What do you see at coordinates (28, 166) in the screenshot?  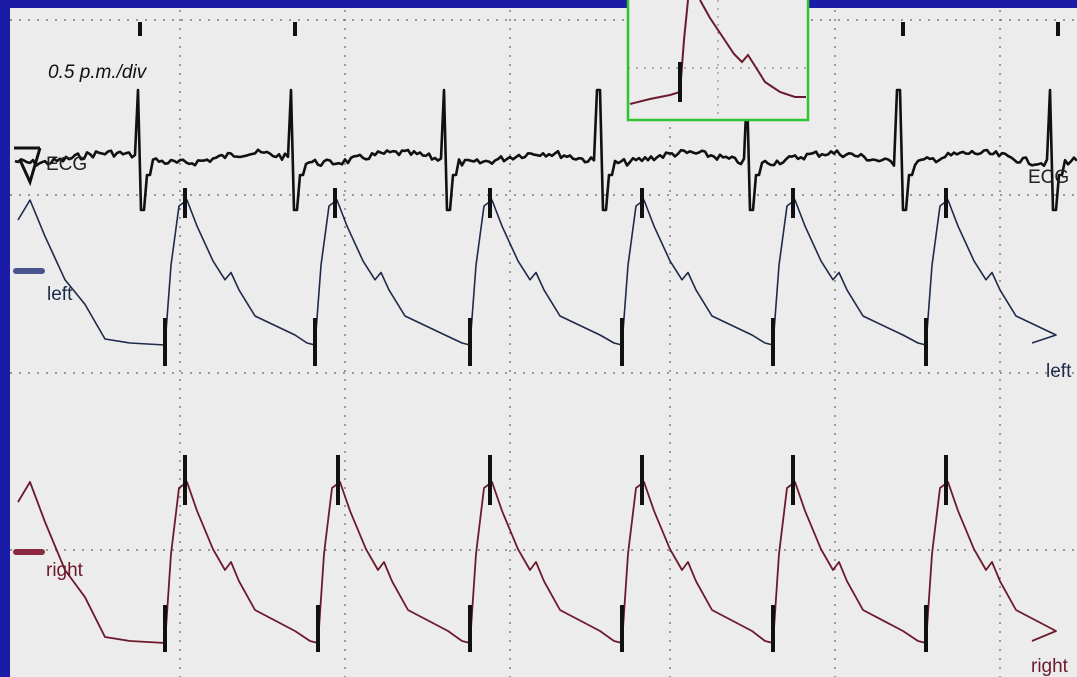 I see `ecg-calibration-mark` at bounding box center [28, 166].